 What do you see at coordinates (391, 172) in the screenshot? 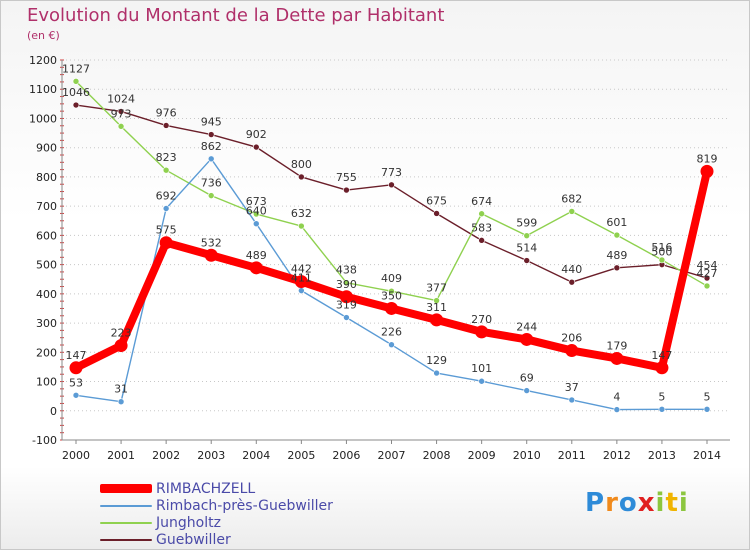
I see `data-label: 773` at bounding box center [391, 172].